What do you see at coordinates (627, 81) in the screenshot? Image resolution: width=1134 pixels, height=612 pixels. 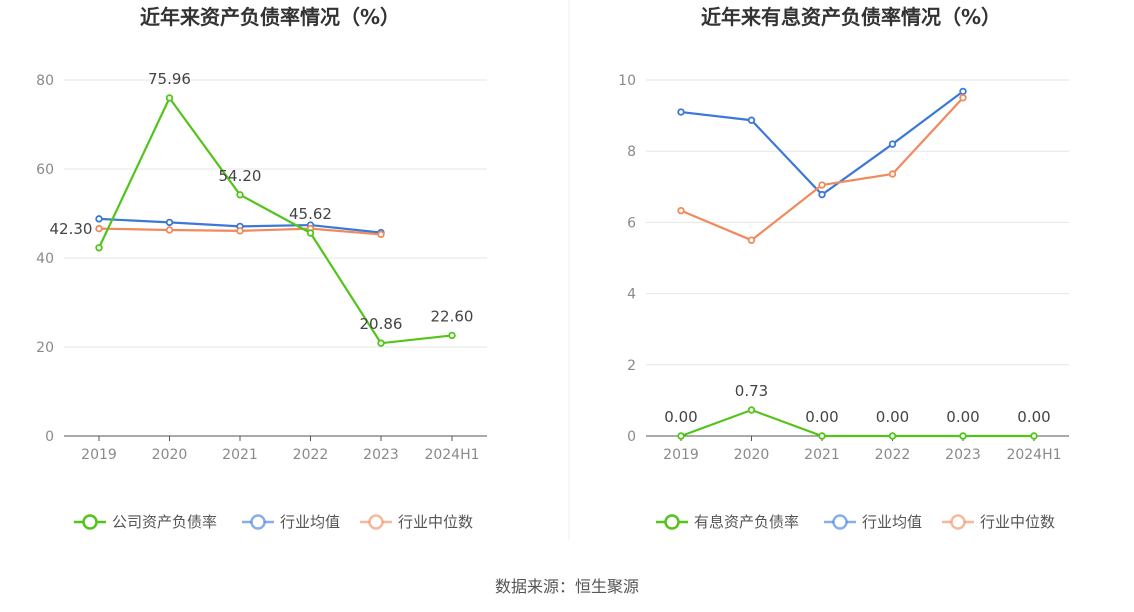 I see `y-tick-label: 10` at bounding box center [627, 81].